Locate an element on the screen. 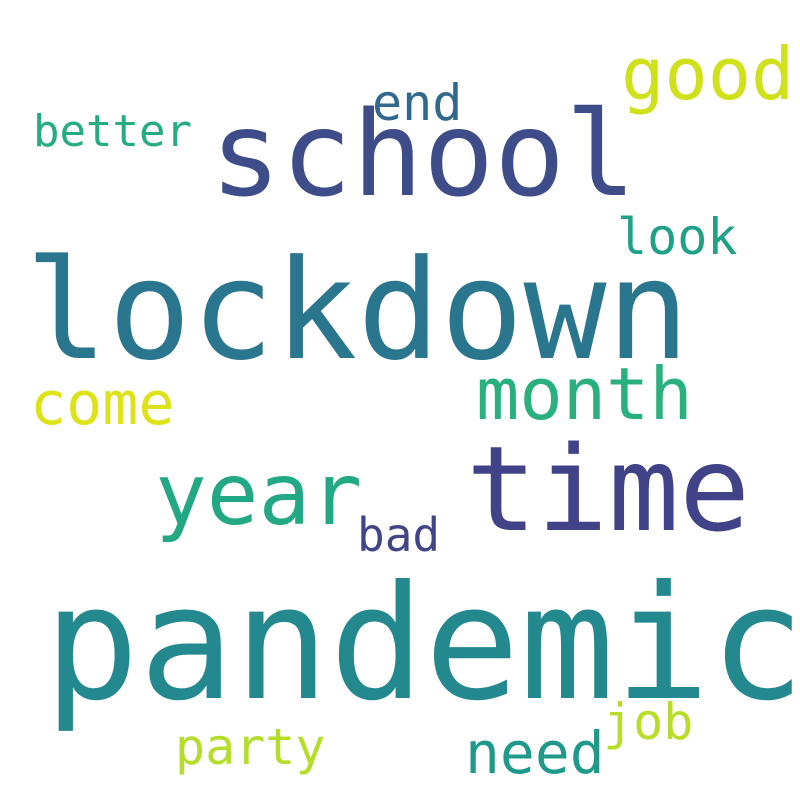 This screenshot has height=800, width=800. word-bad: bad is located at coordinates (399, 535).